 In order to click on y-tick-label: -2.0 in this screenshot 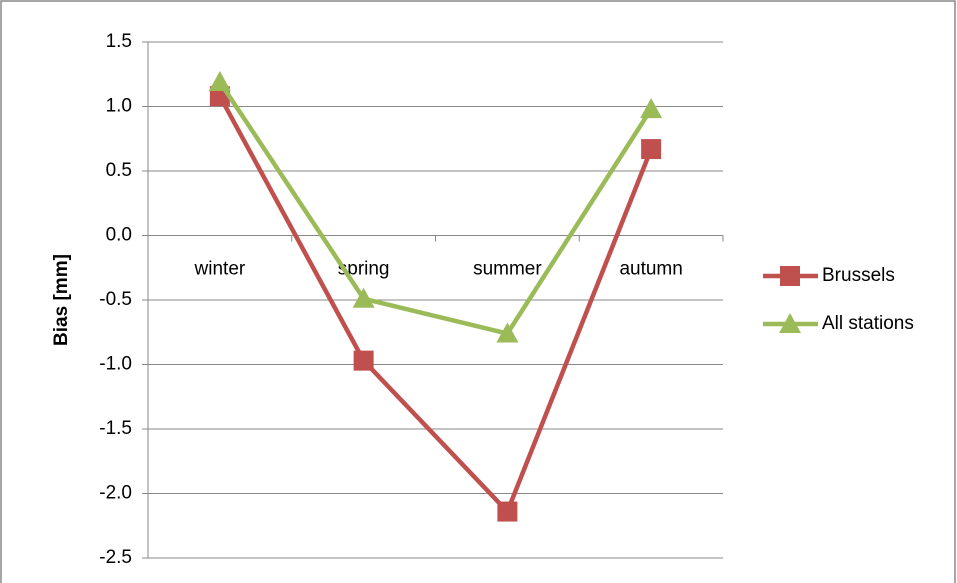, I will do `click(115, 493)`.